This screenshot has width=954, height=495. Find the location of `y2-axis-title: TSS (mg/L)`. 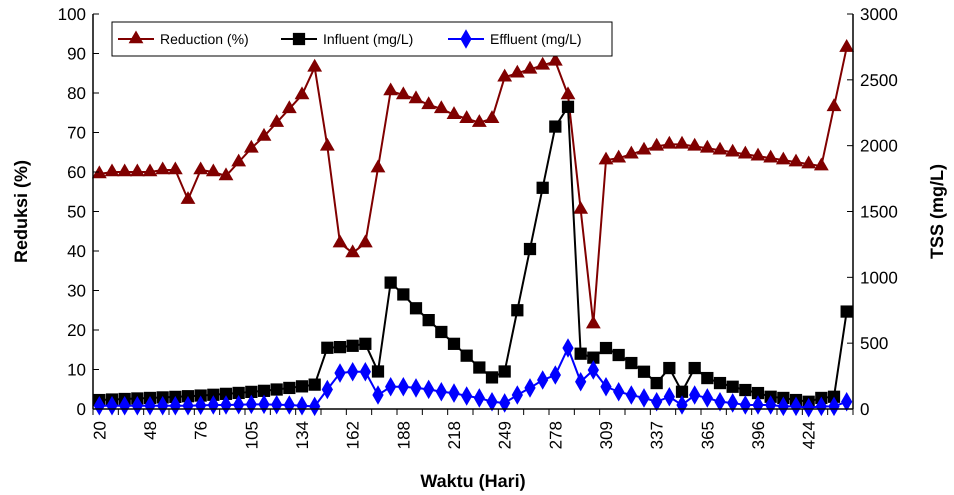

y2-axis-title: TSS (mg/L) is located at coordinates (937, 211).